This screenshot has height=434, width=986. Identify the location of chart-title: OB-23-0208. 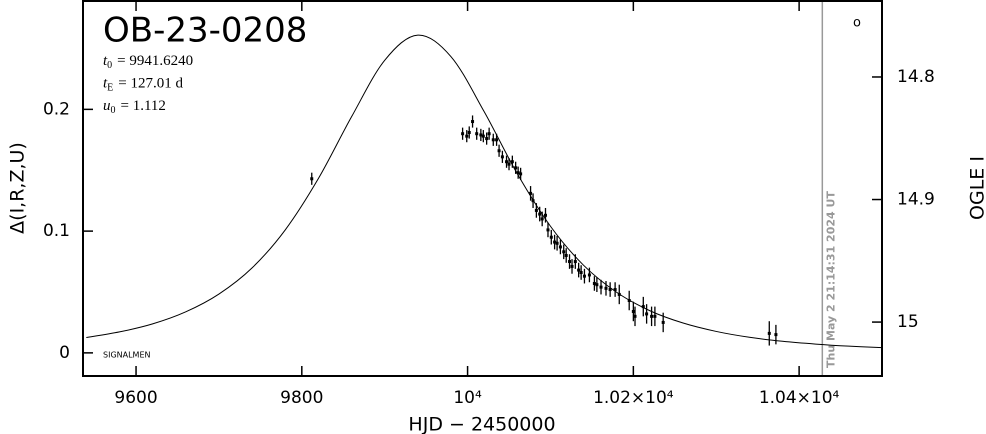
(205, 31).